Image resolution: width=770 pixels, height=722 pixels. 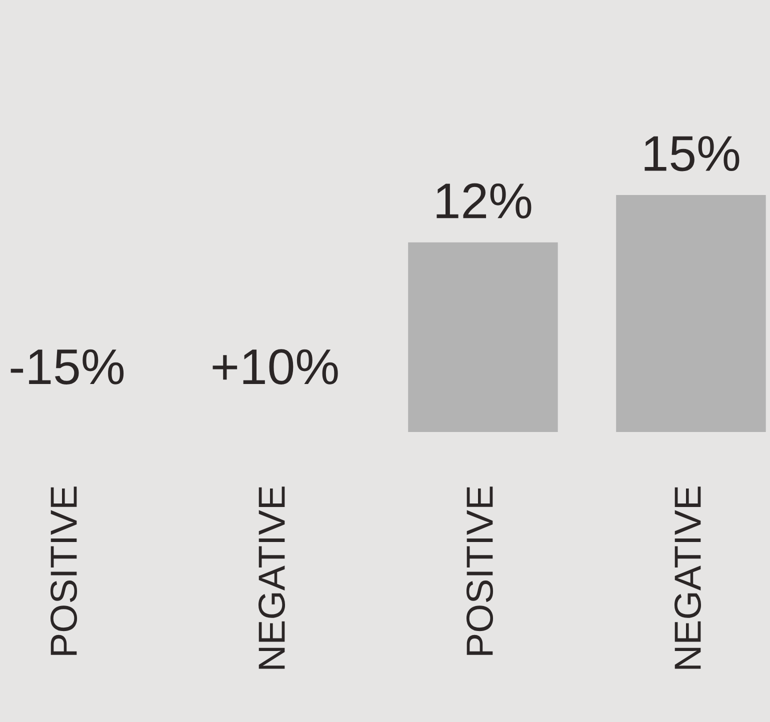 I want to click on text: -15%, so click(x=67, y=367).